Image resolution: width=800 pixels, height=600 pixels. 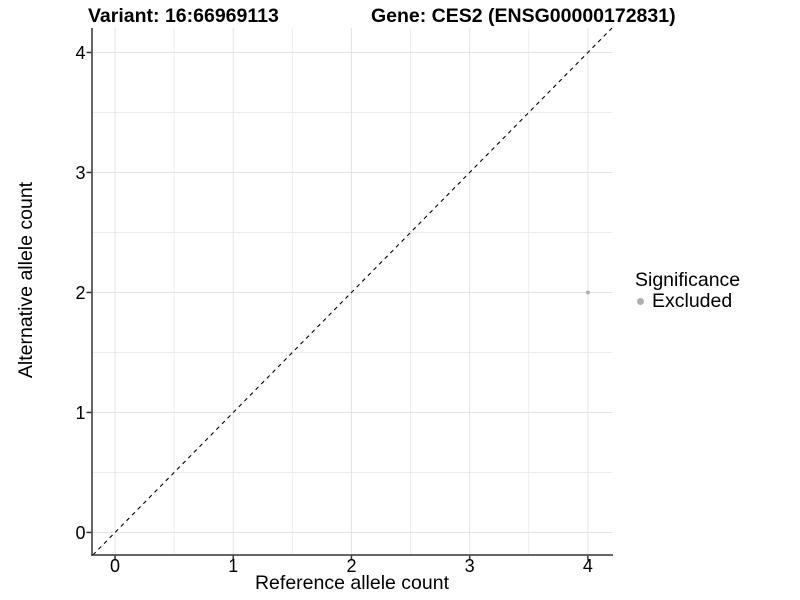 What do you see at coordinates (640, 301) in the screenshot?
I see `excluded-point-icon` at bounding box center [640, 301].